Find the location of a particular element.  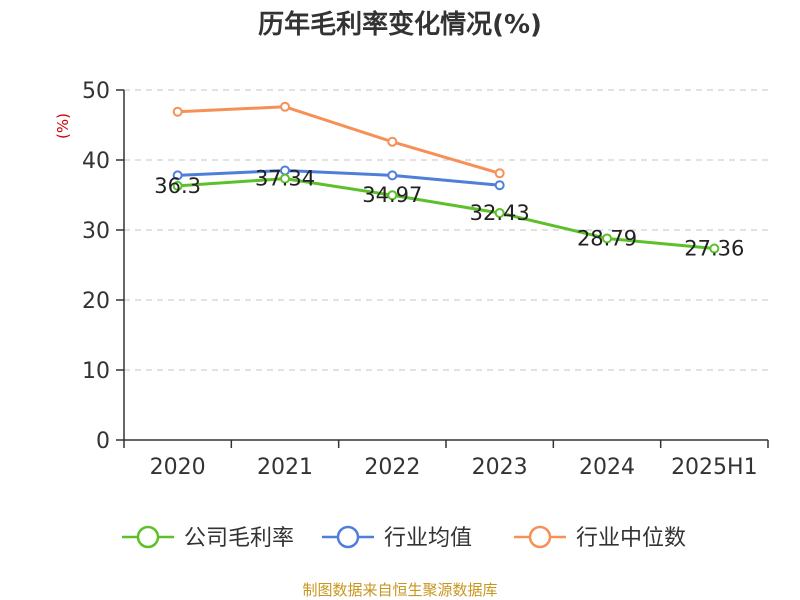

legend-label: 行业中位数 is located at coordinates (631, 538).